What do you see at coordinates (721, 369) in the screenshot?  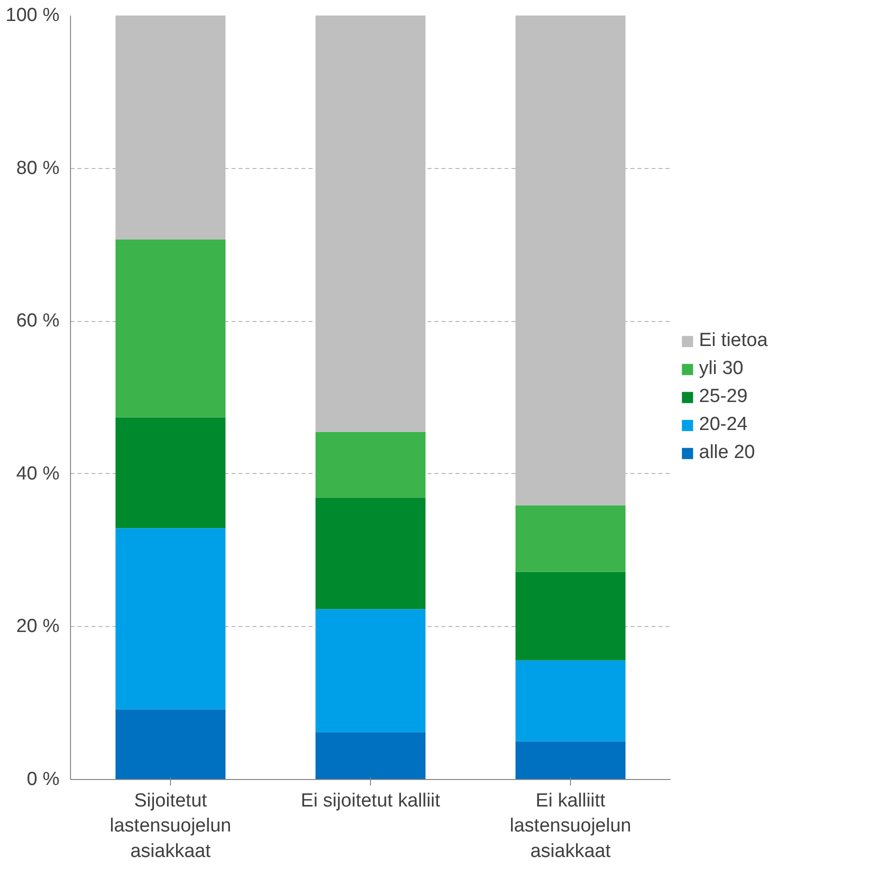 I see `legend-label: yli 30` at bounding box center [721, 369].